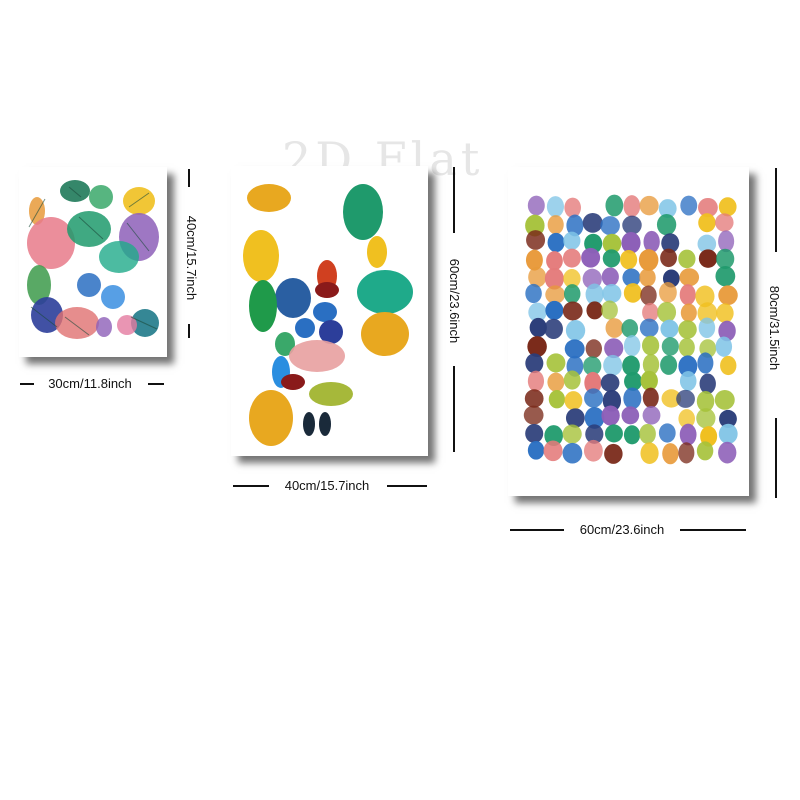 This screenshot has width=800, height=800. What do you see at coordinates (90, 383) in the screenshot?
I see `small-width-label: 30cm/11.8inch` at bounding box center [90, 383].